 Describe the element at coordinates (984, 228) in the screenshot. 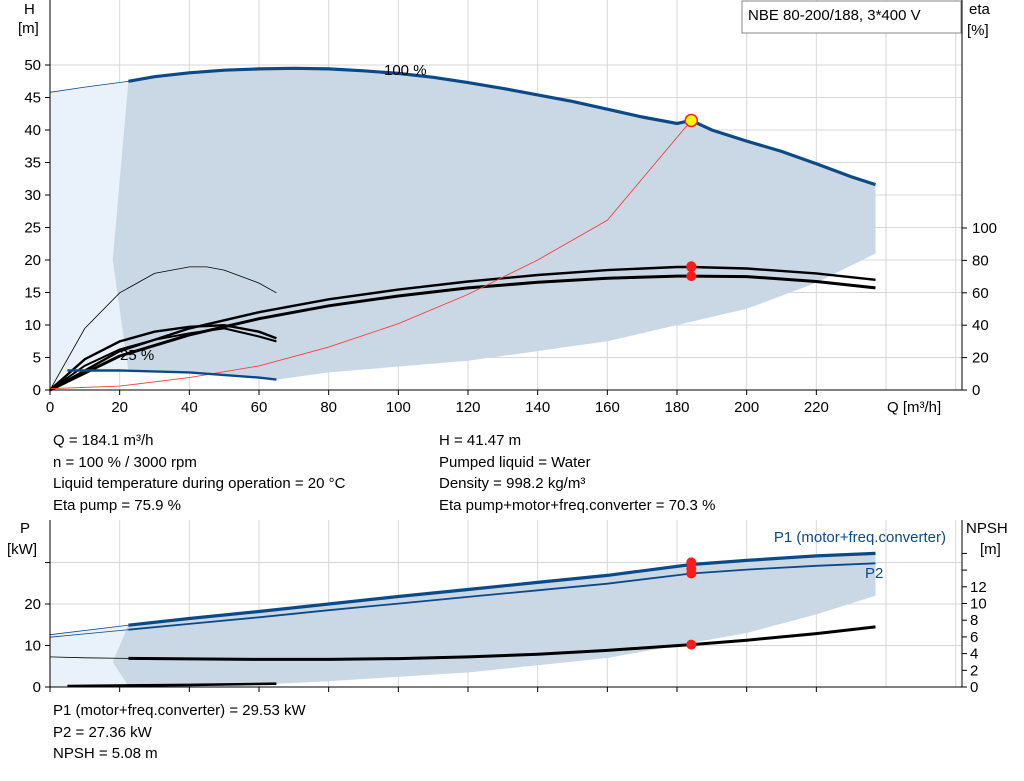

I see `top-y2-tick-label: 100` at that location.